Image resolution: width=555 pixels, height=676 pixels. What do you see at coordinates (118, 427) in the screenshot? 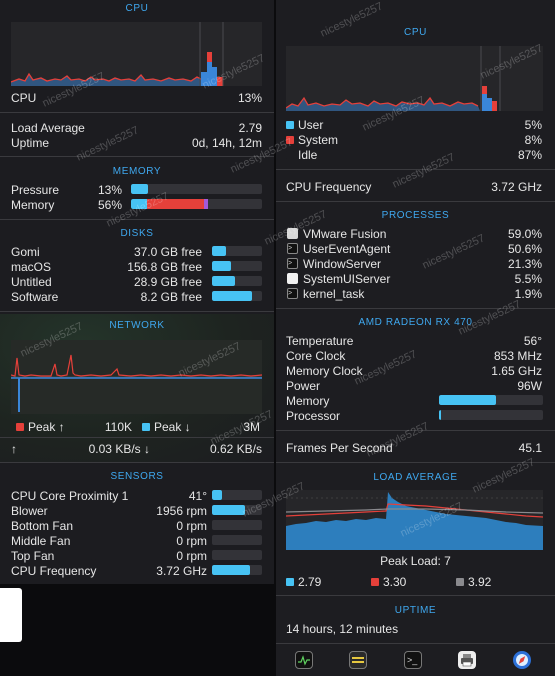
I see `peak-upload-value: 110K` at bounding box center [118, 427].